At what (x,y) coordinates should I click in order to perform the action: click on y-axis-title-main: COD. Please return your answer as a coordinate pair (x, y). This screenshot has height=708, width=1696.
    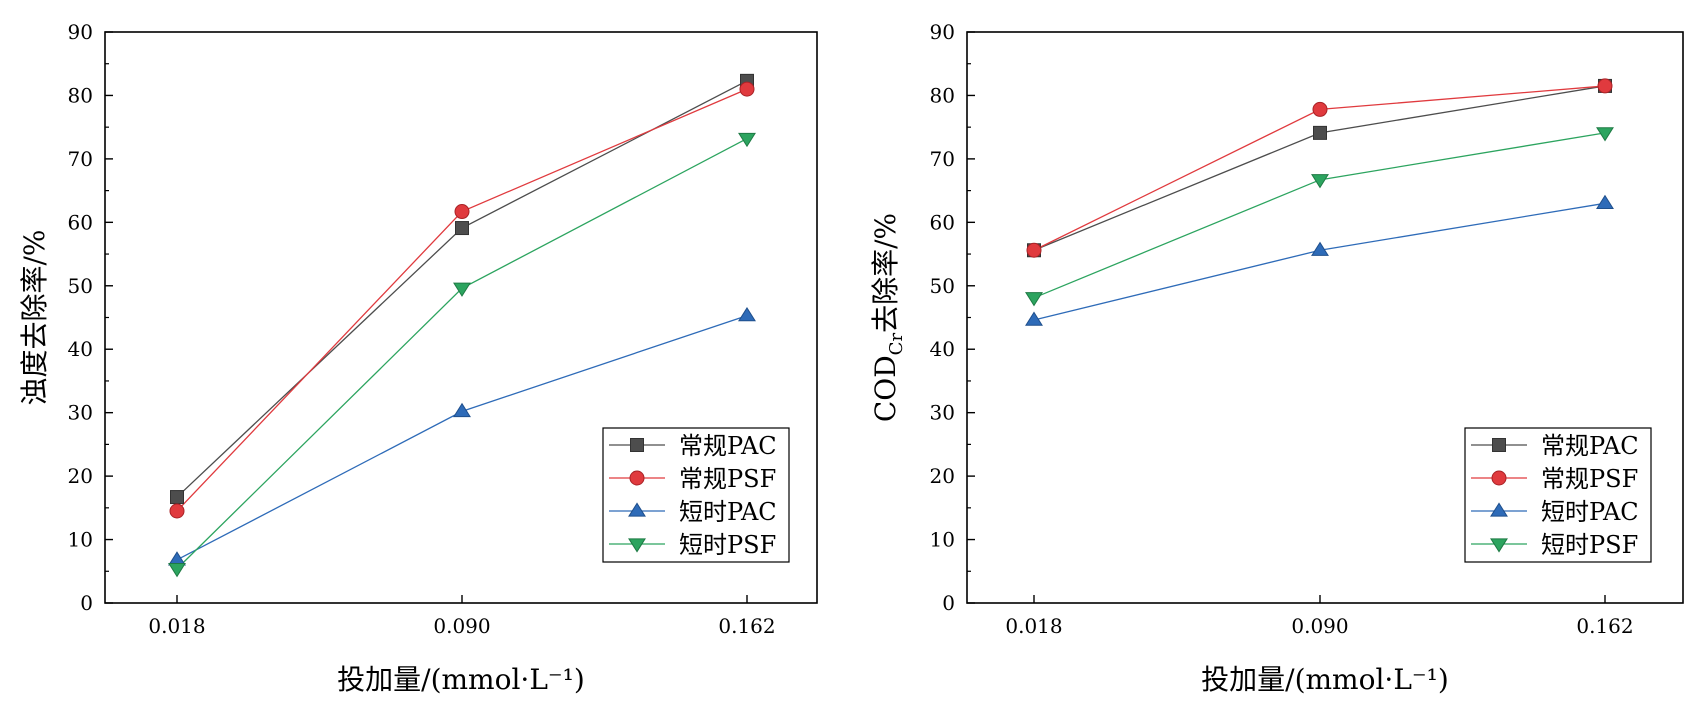
    Looking at the image, I should click on (885, 388).